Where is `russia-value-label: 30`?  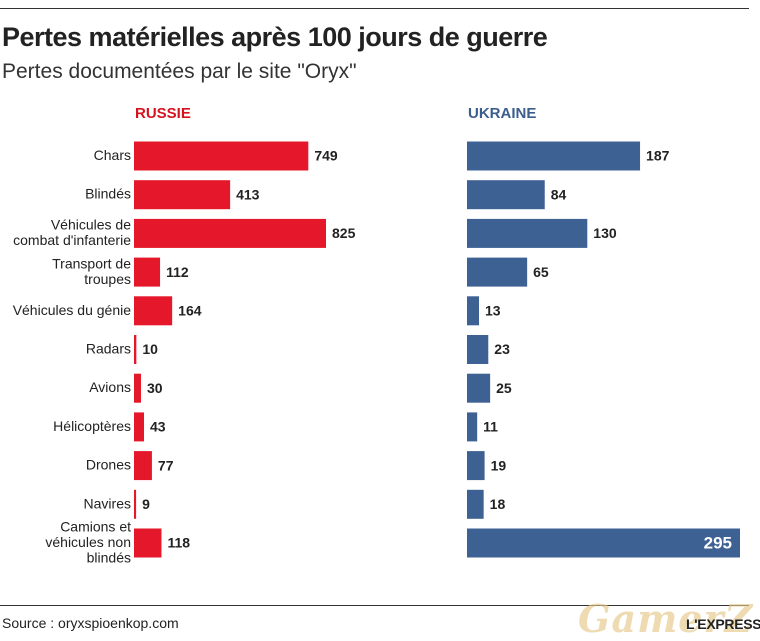
russia-value-label: 30 is located at coordinates (155, 388).